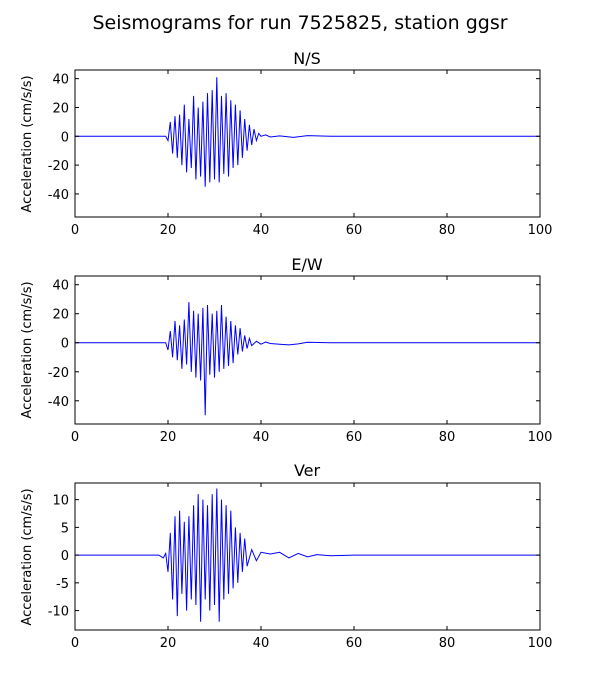  Describe the element at coordinates (65, 344) in the screenshot. I see `y-tick-label-ew: 0` at that location.